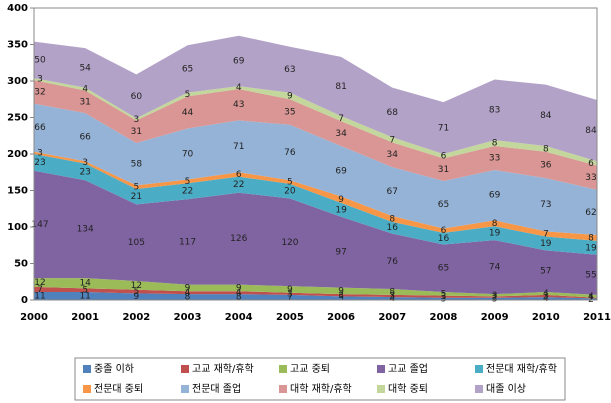  I want to click on y-tick-label: 100, so click(17, 227).